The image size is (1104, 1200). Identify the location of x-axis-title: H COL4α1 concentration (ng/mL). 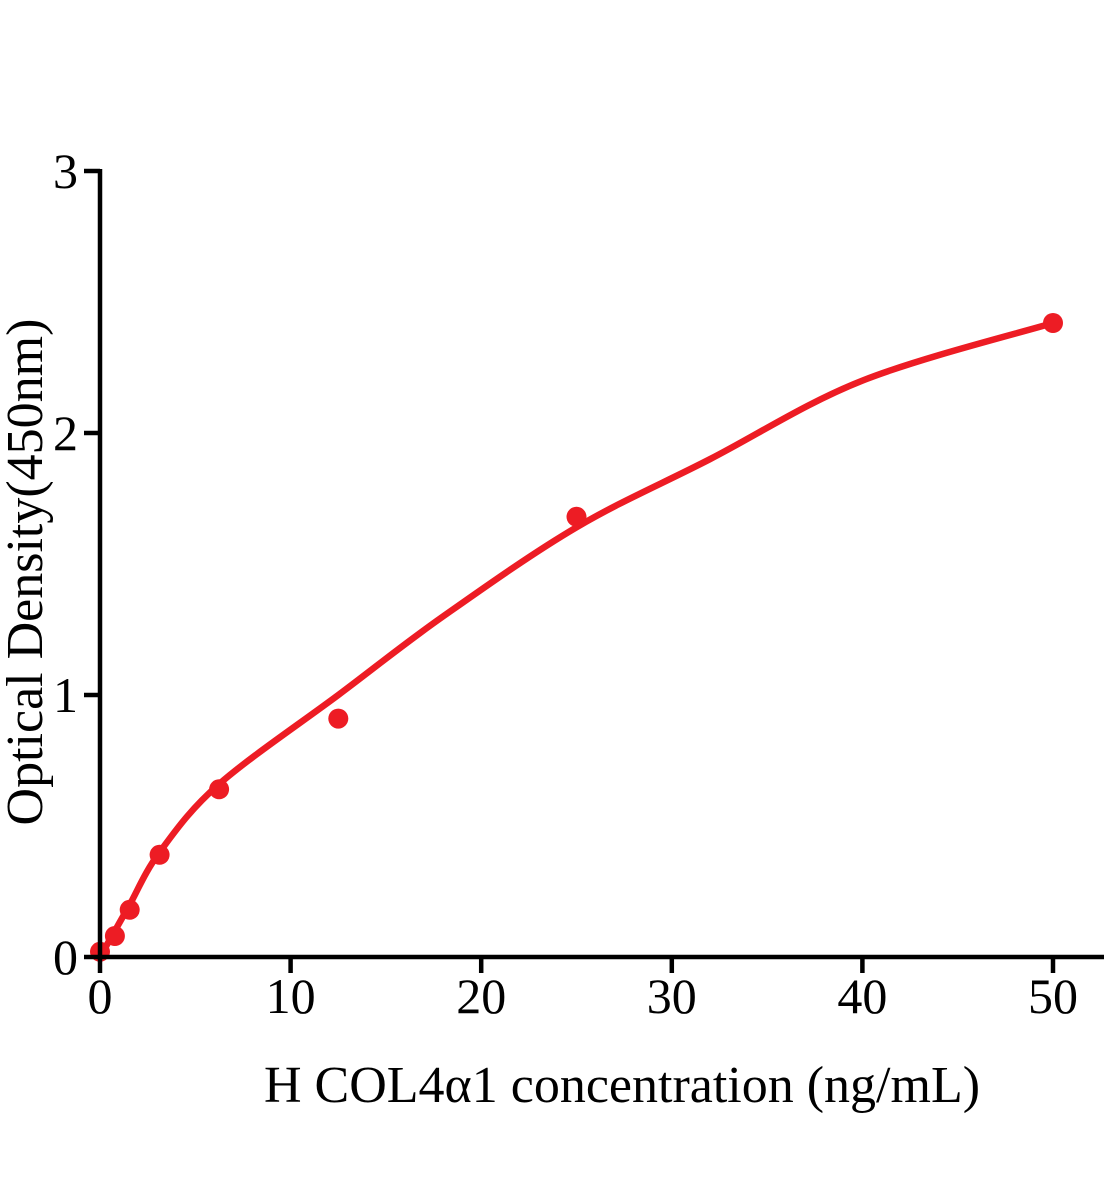
(622, 1085).